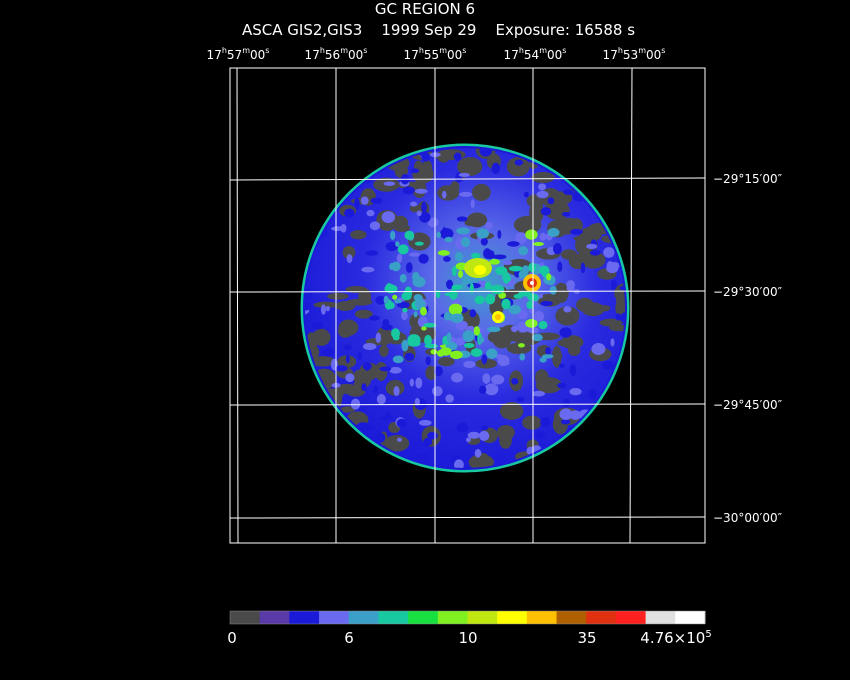  I want to click on title: GC REGION 6, so click(425, 9).